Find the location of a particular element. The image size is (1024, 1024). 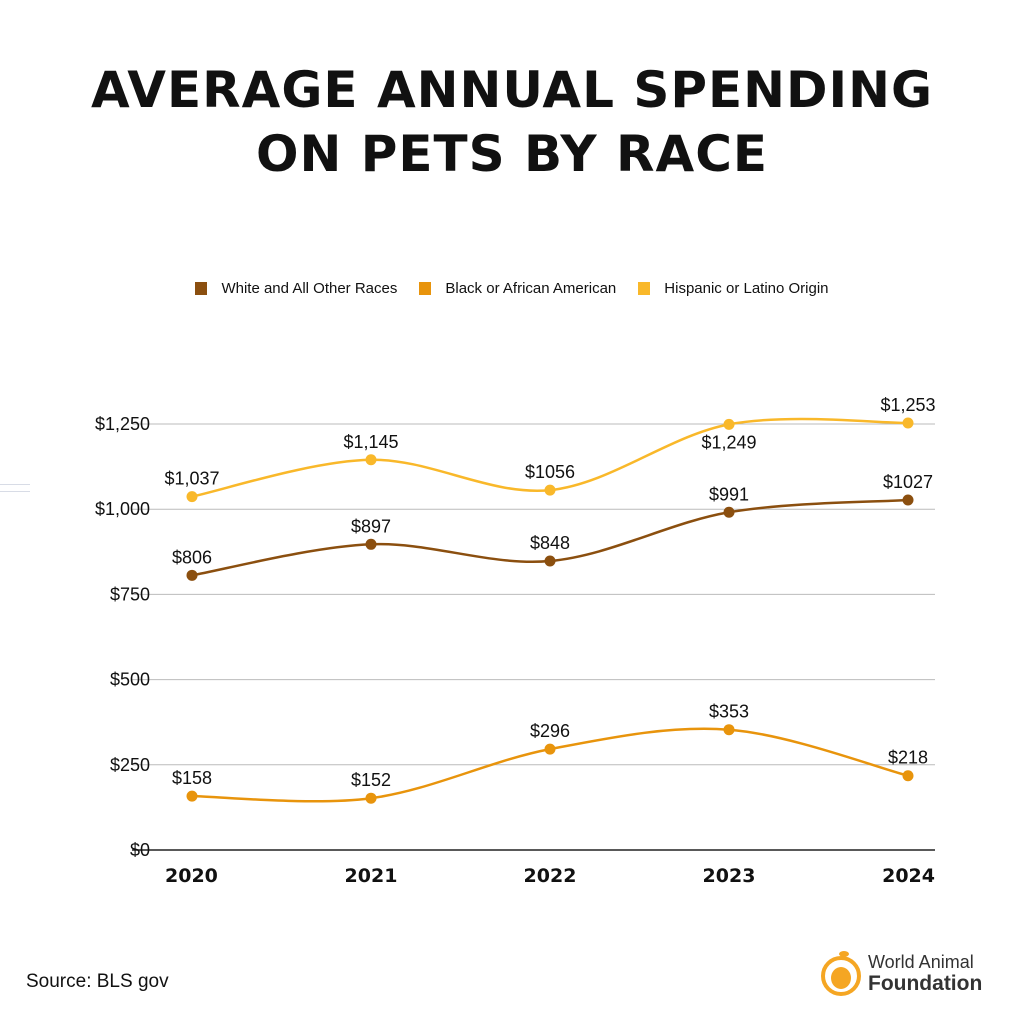

y-tick-label: $1,000 is located at coordinates (122, 509).